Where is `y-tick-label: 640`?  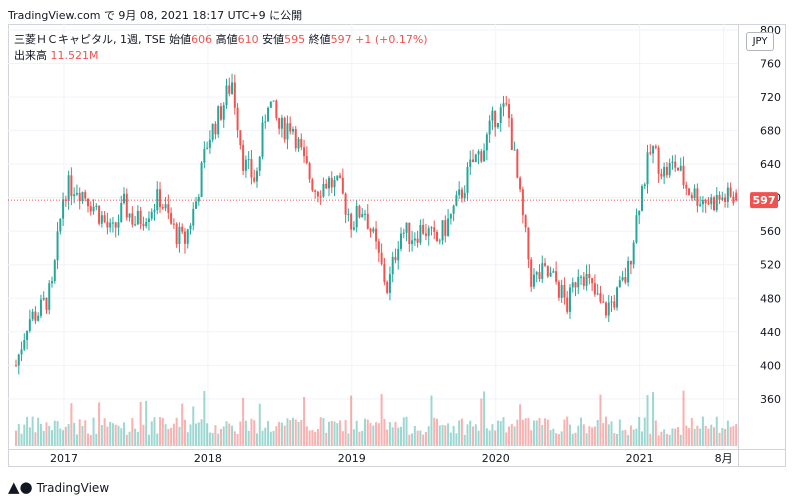 y-tick-label: 640 is located at coordinates (770, 164).